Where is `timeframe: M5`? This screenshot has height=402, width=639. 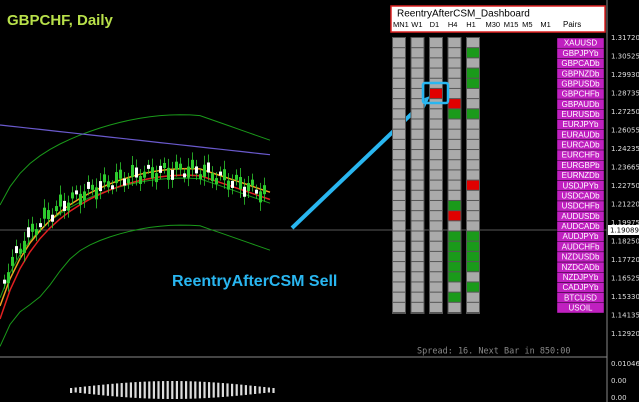
timeframe: M5 is located at coordinates (527, 24).